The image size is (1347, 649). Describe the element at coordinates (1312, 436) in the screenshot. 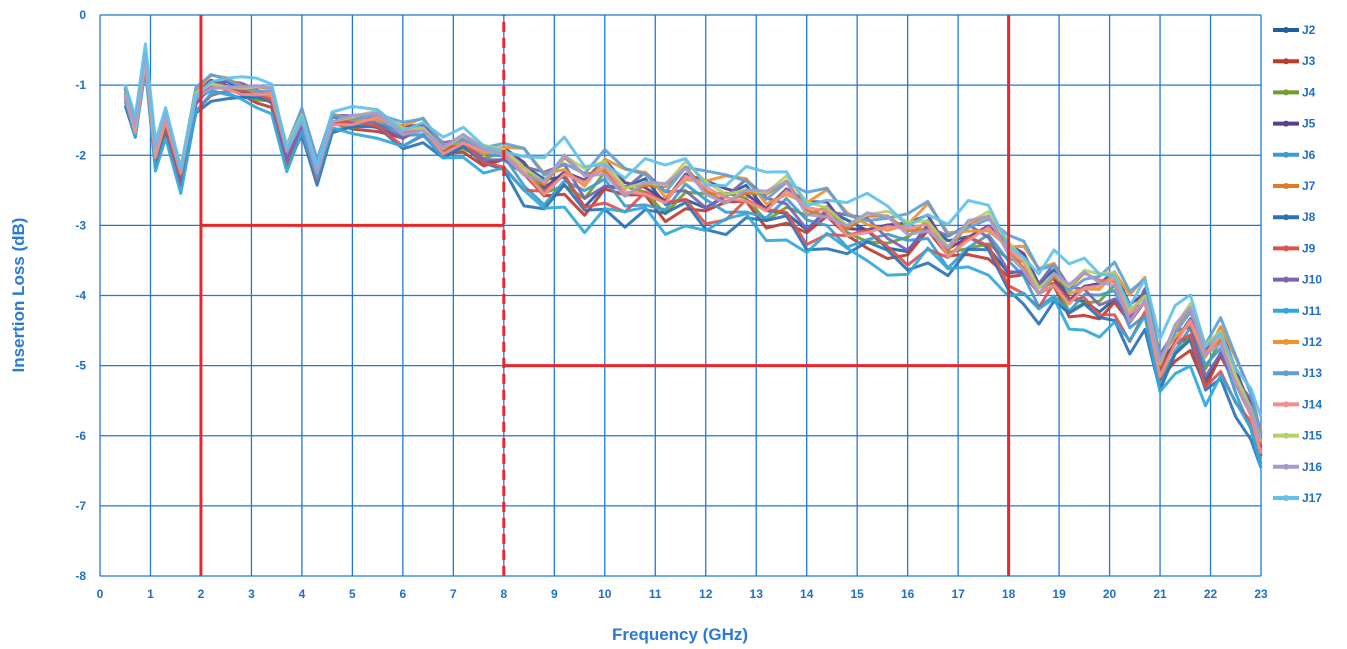

I see `legend-label-j15: J15` at that location.